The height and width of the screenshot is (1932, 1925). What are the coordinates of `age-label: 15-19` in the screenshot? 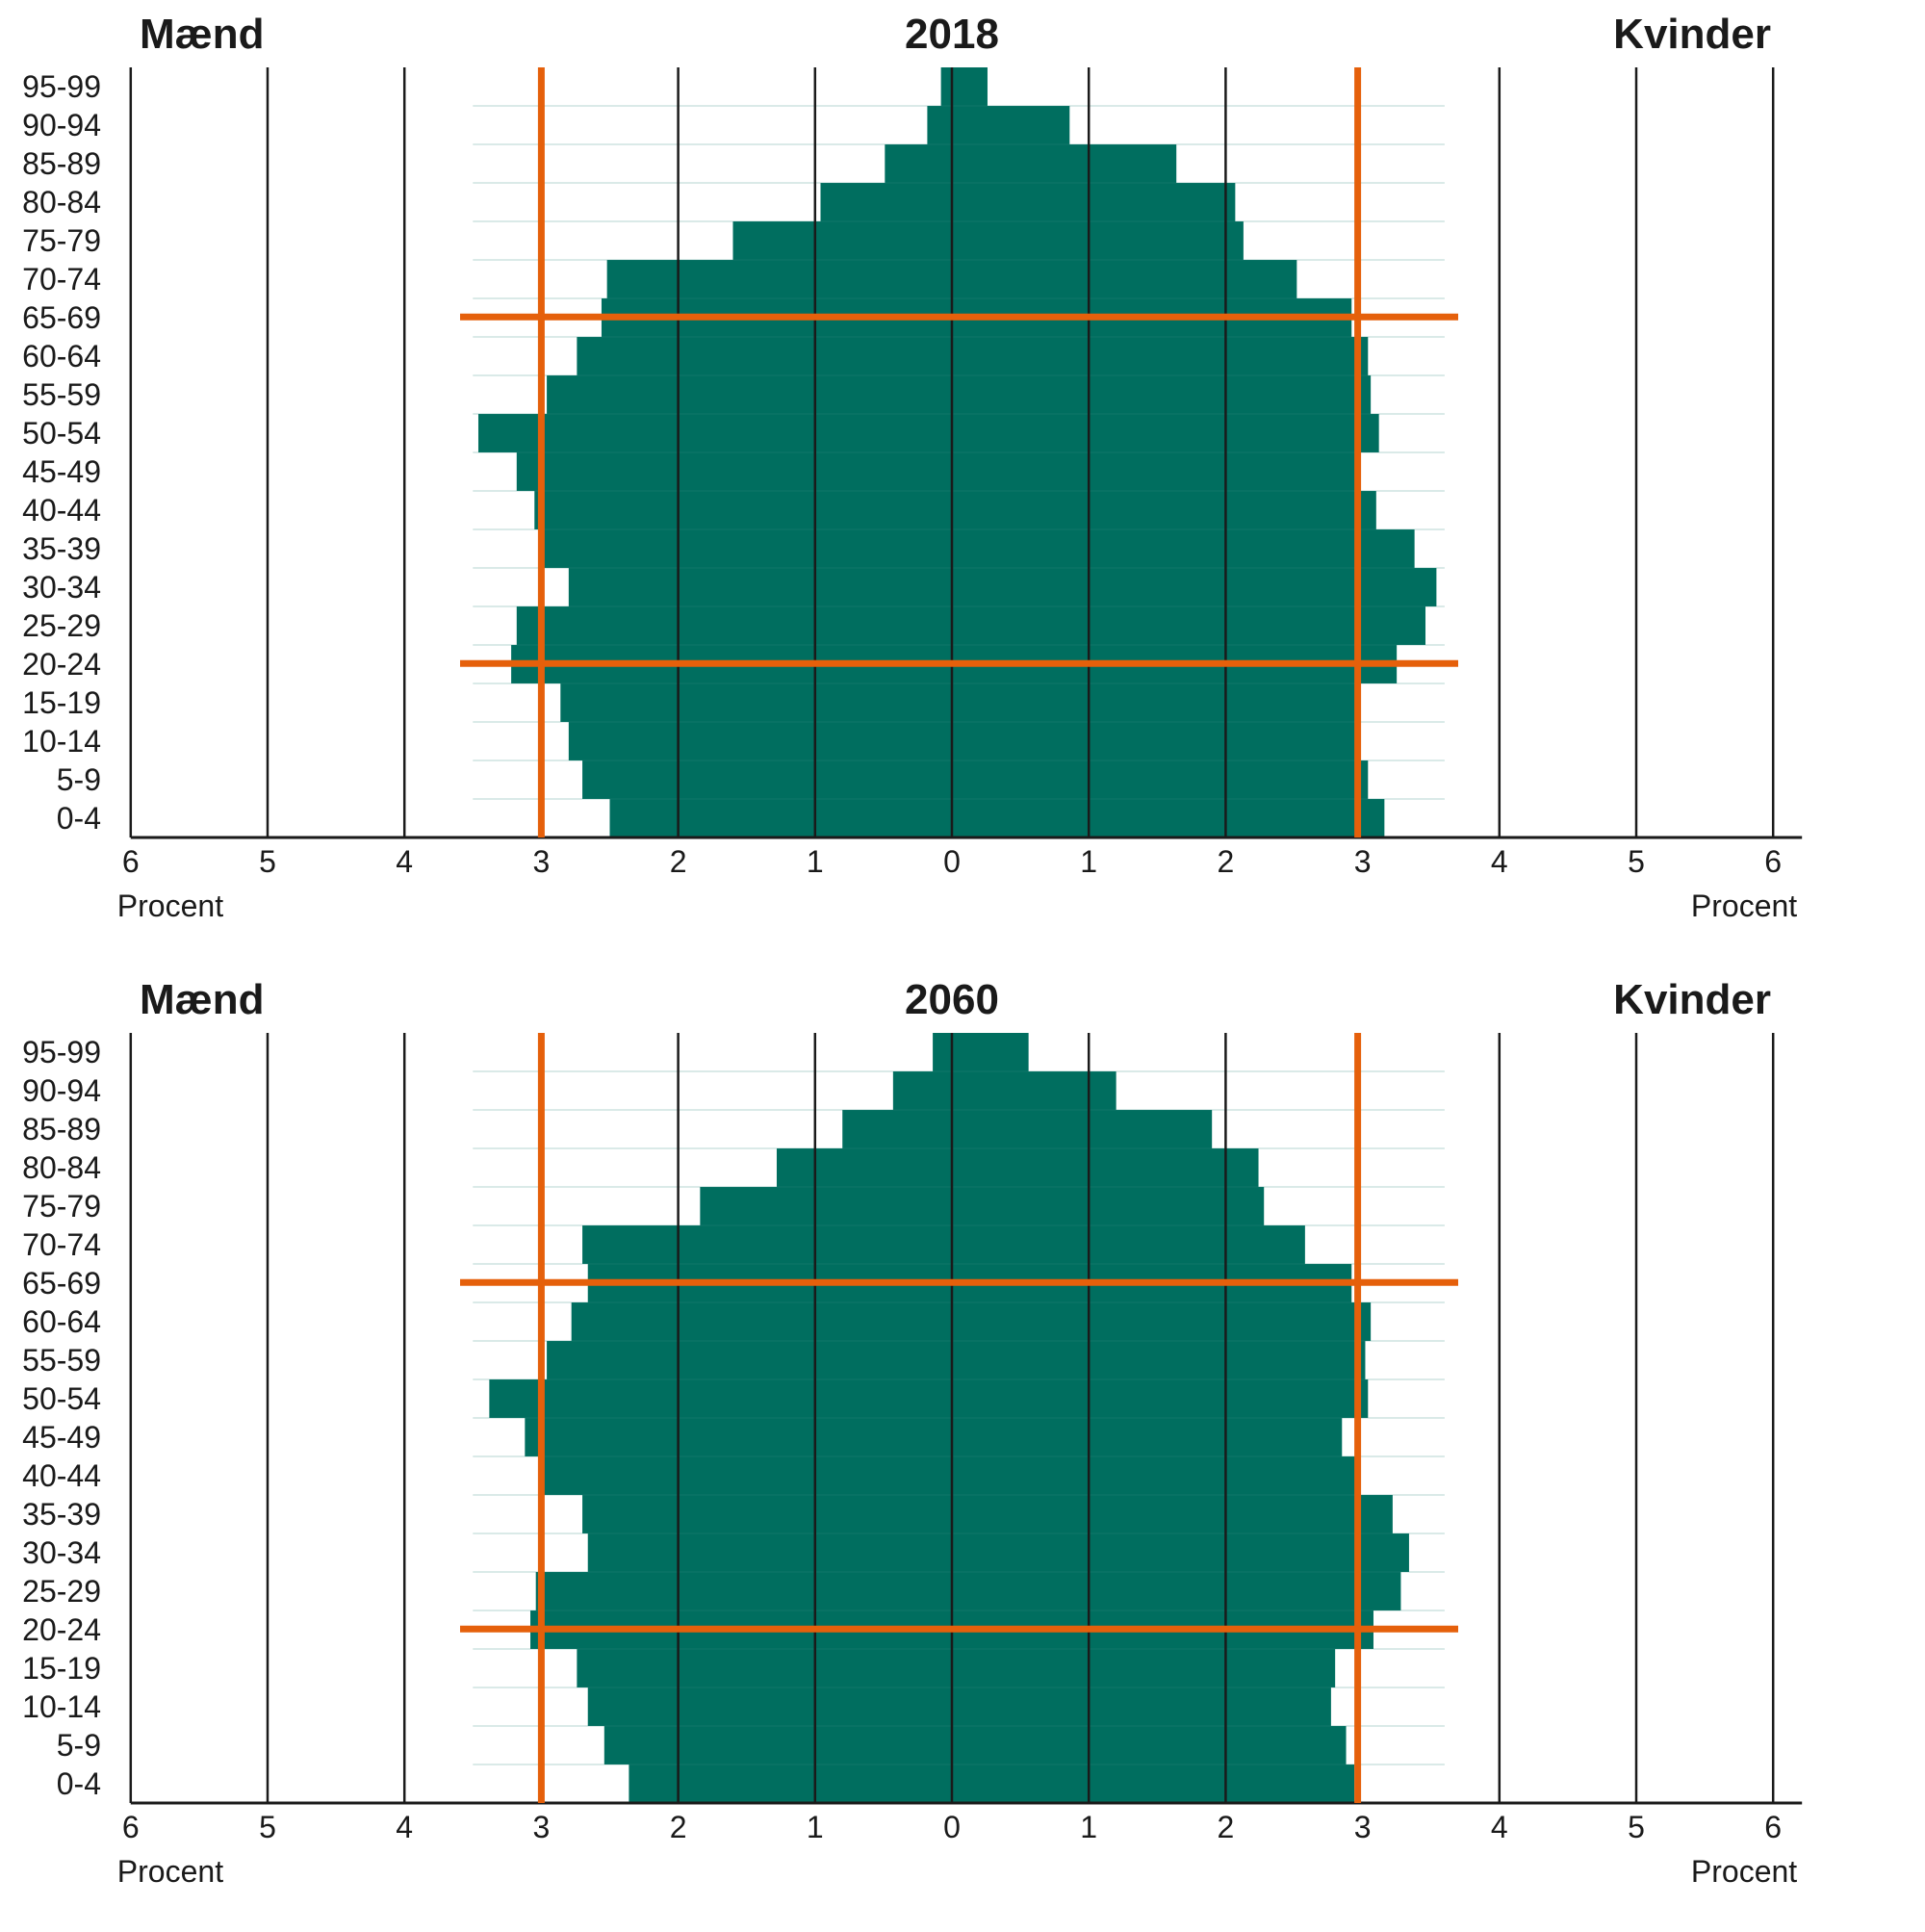 It's located at (61, 703).